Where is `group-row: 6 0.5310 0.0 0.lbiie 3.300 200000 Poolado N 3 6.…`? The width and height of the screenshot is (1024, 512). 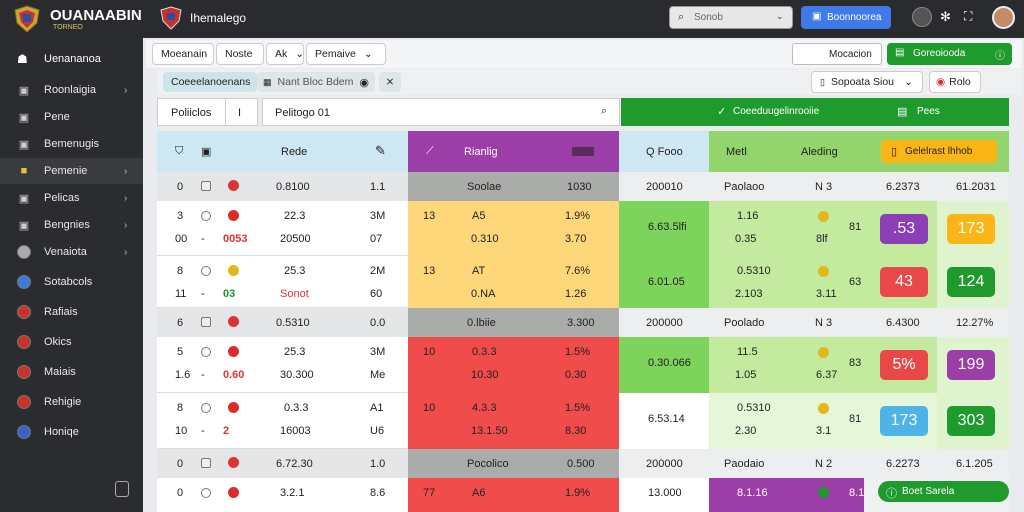 group-row: 6 0.5310 0.0 0.lbiie 3.300 200000 Poolado N 3 6.… is located at coordinates (583, 322).